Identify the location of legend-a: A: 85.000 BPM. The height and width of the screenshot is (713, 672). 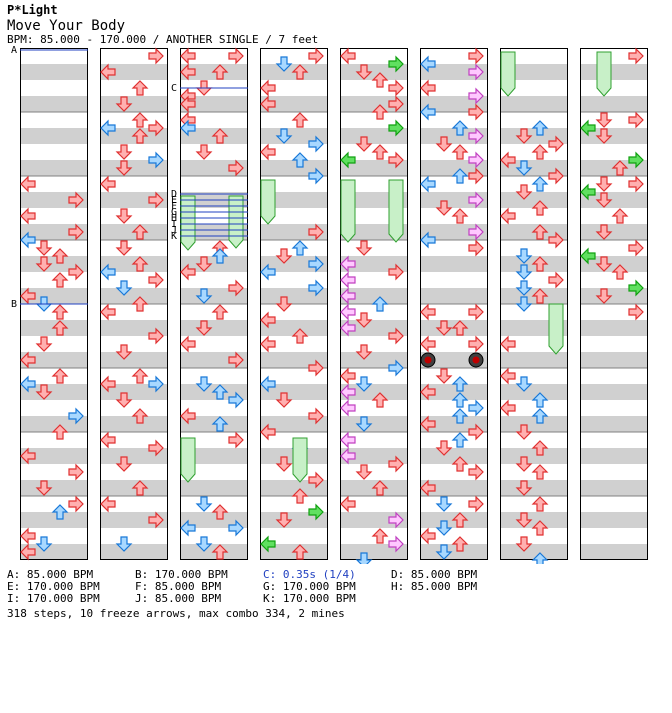
(50, 574).